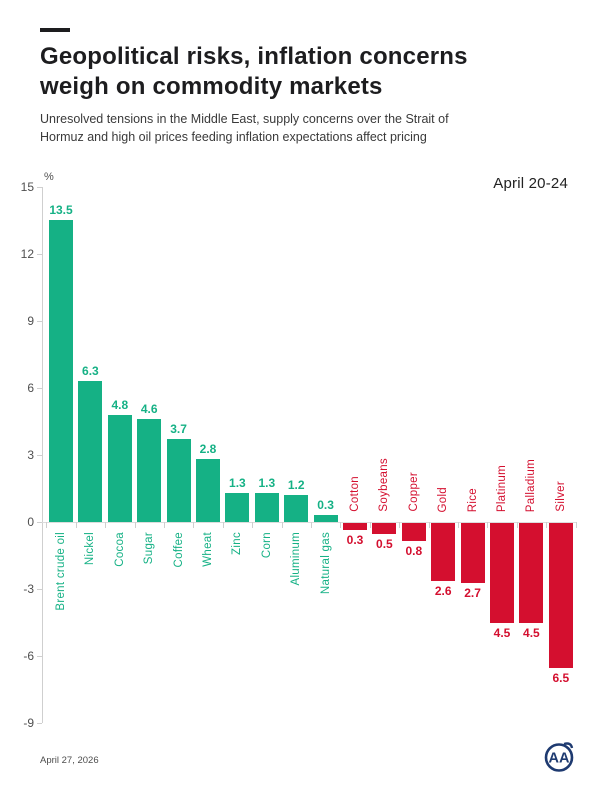  What do you see at coordinates (61, 210) in the screenshot?
I see `bar-value-label: 13.5` at bounding box center [61, 210].